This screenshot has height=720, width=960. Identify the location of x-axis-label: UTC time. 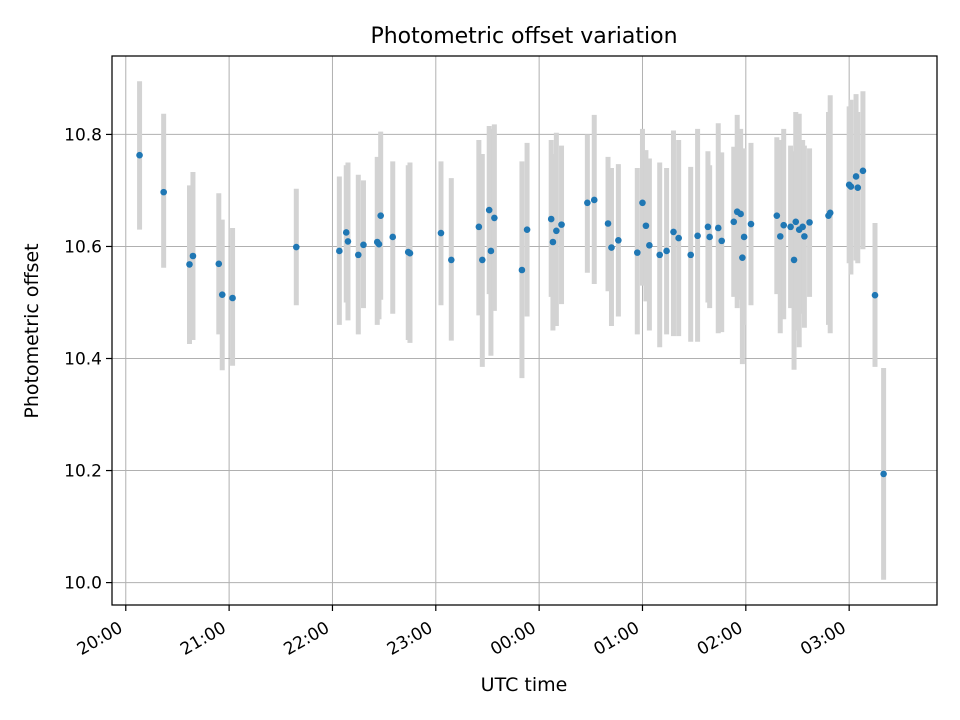
(524, 685).